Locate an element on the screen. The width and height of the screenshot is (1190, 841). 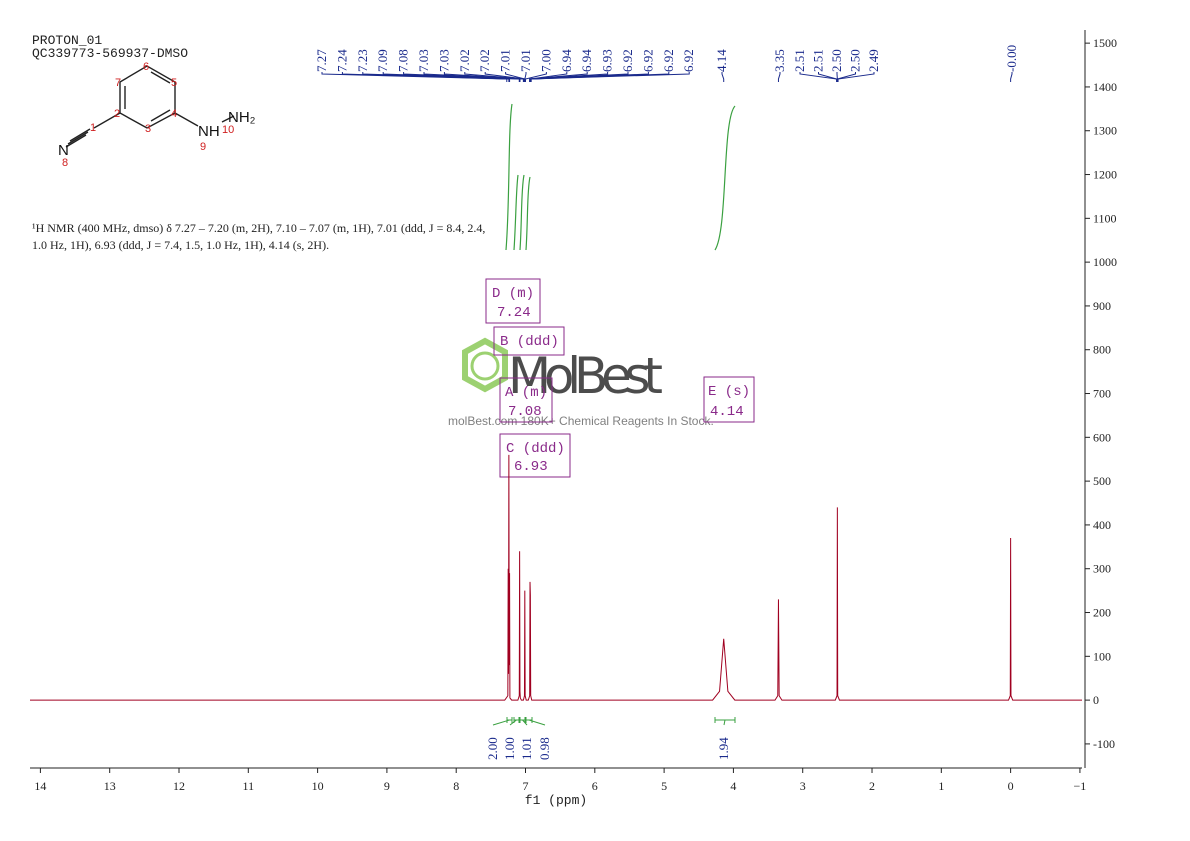
atom-number: 1 is located at coordinates (93, 128).